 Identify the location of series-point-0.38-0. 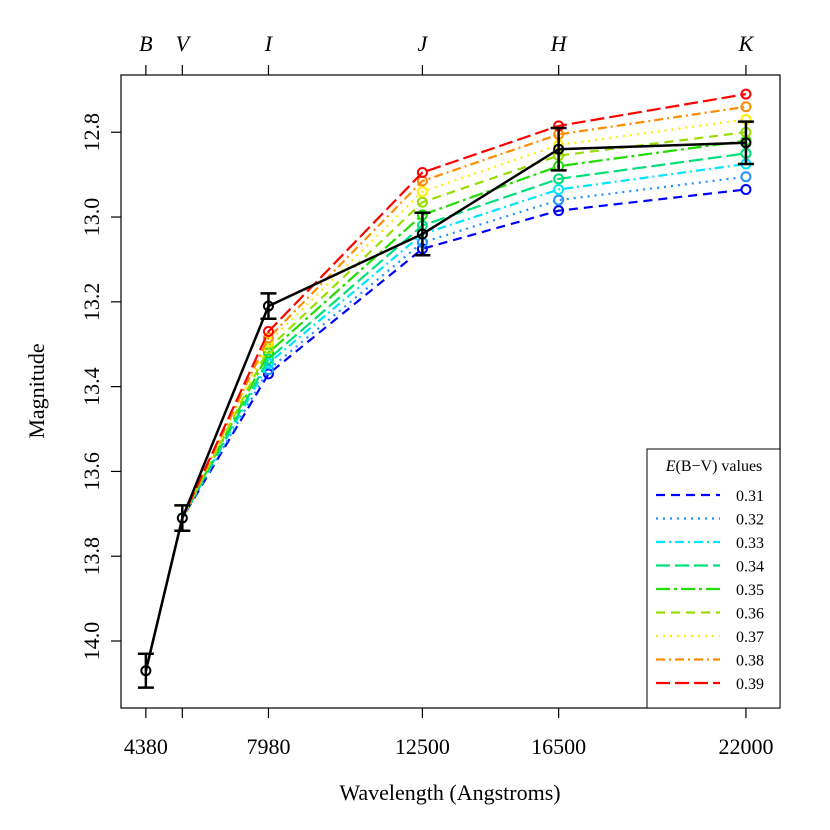
(268, 338).